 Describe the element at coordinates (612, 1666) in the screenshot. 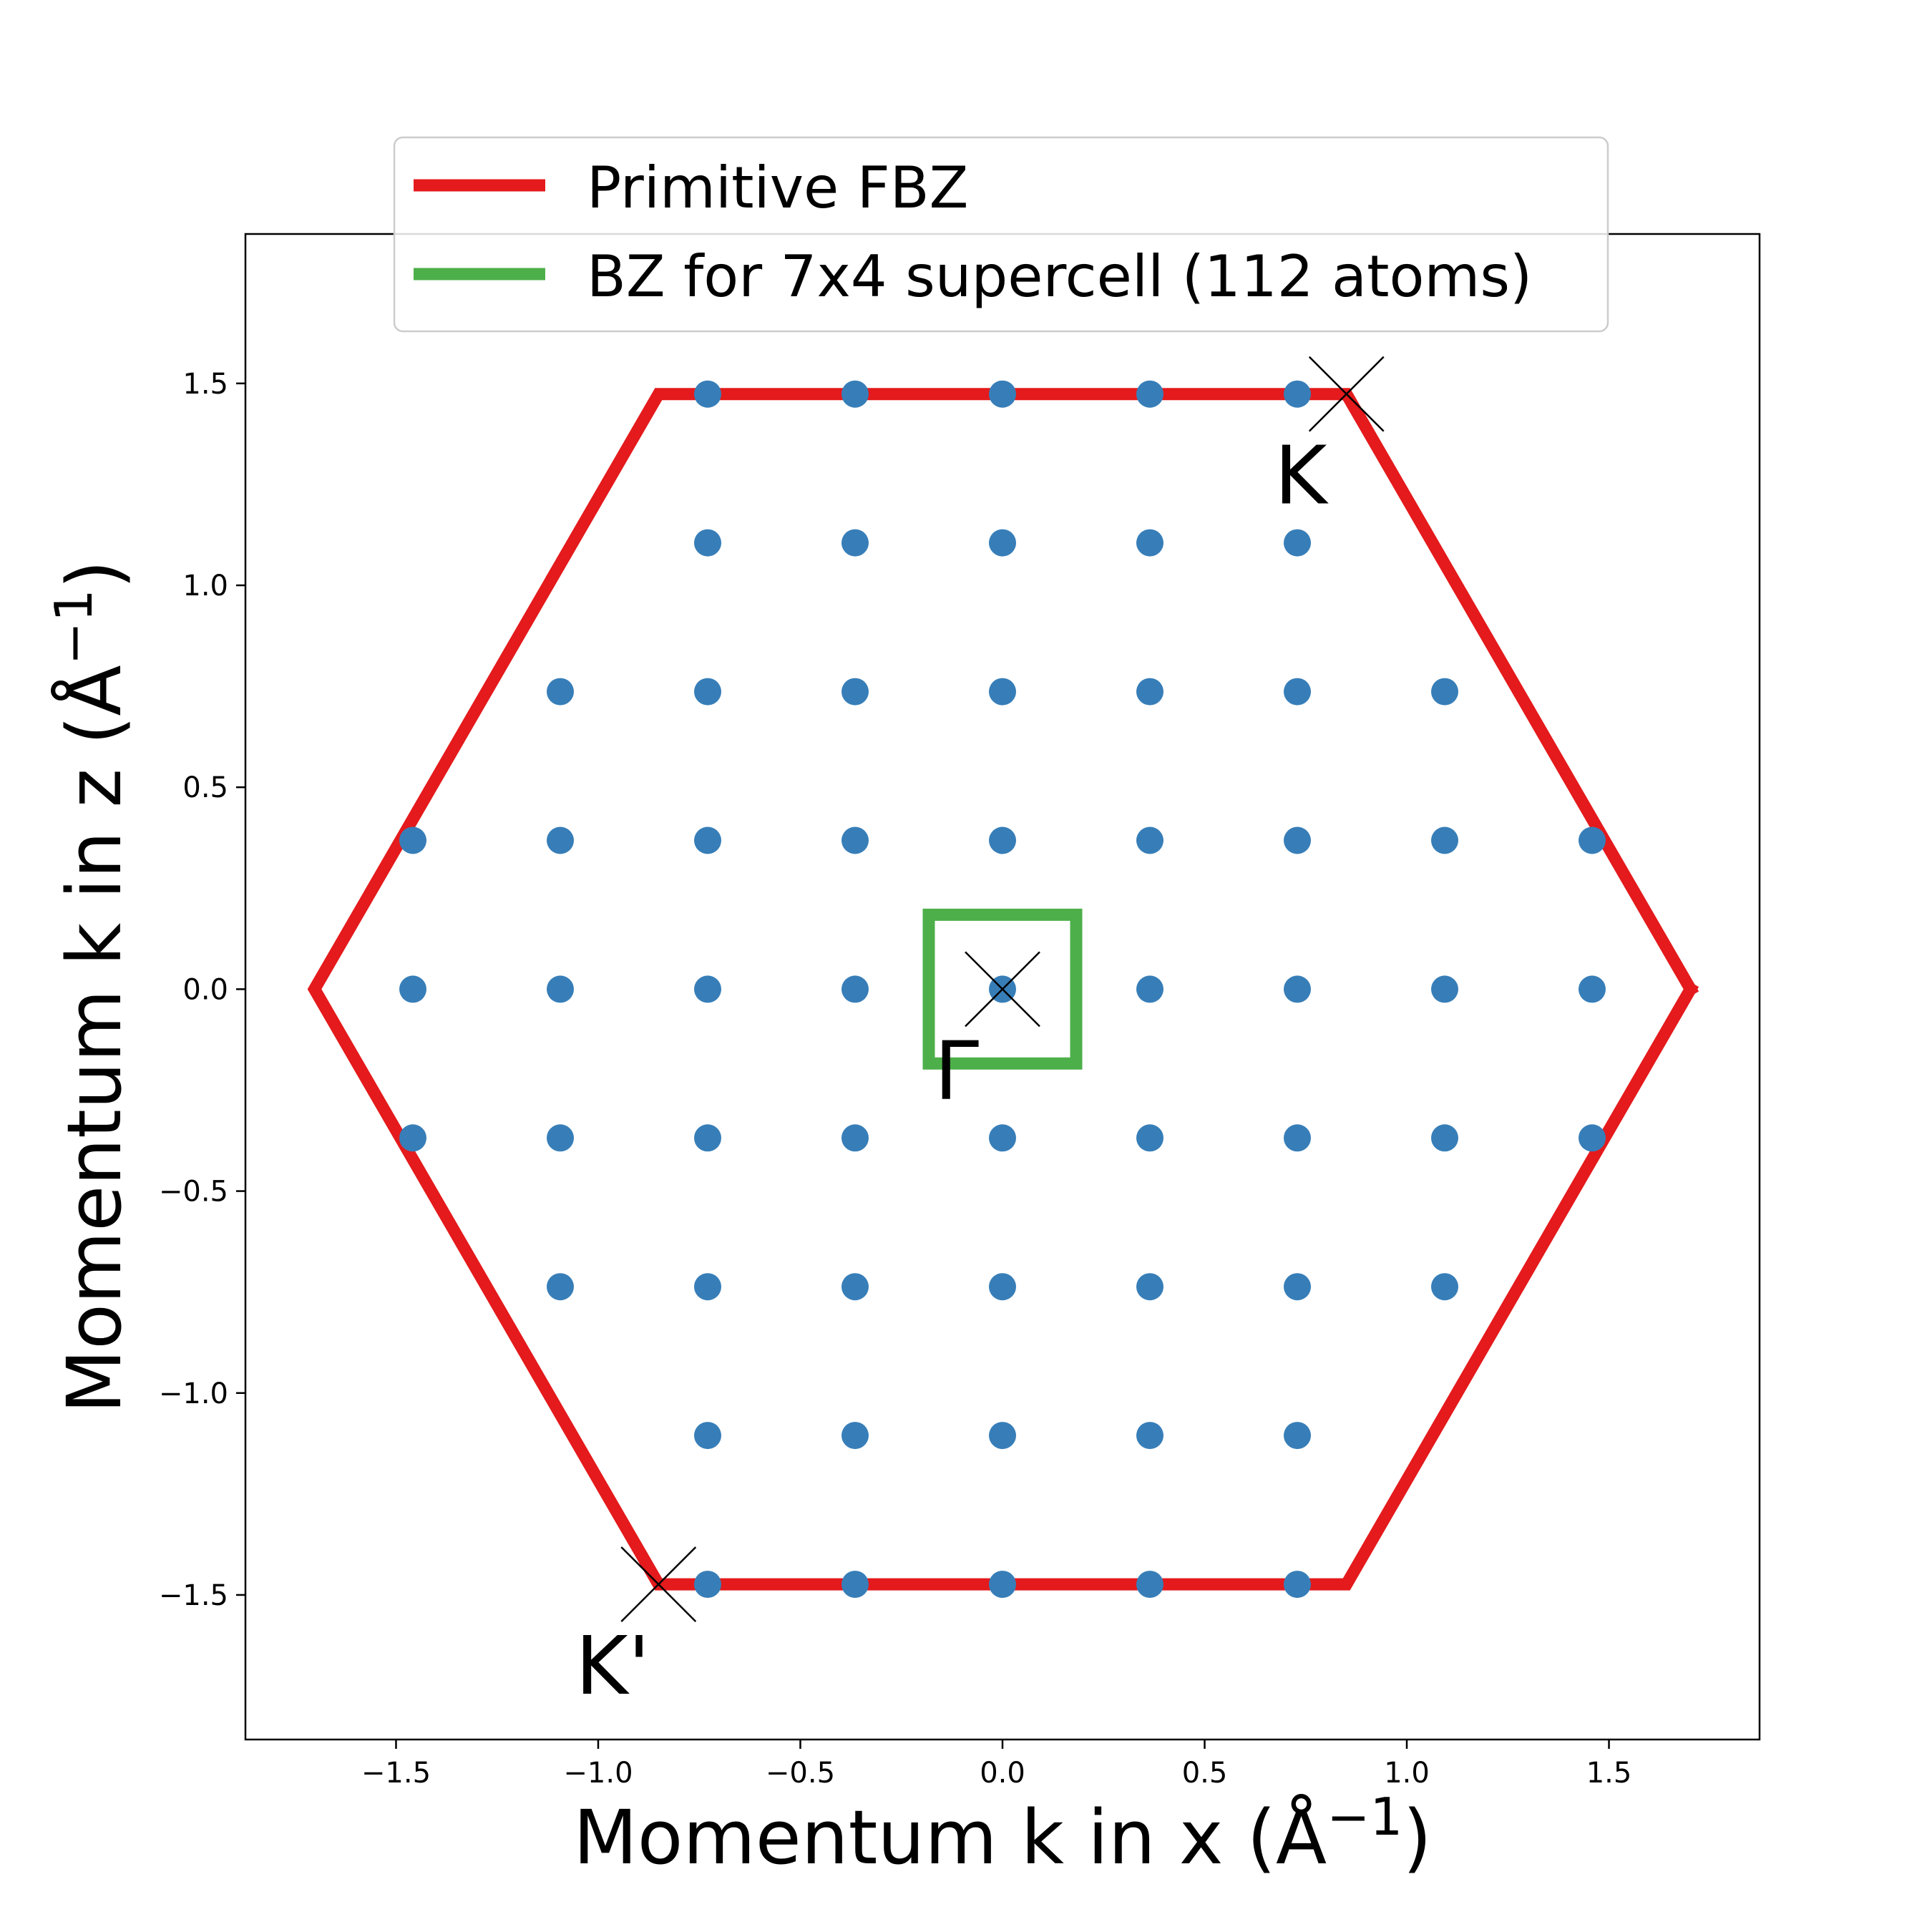

I see `special-point-label: K'` at that location.